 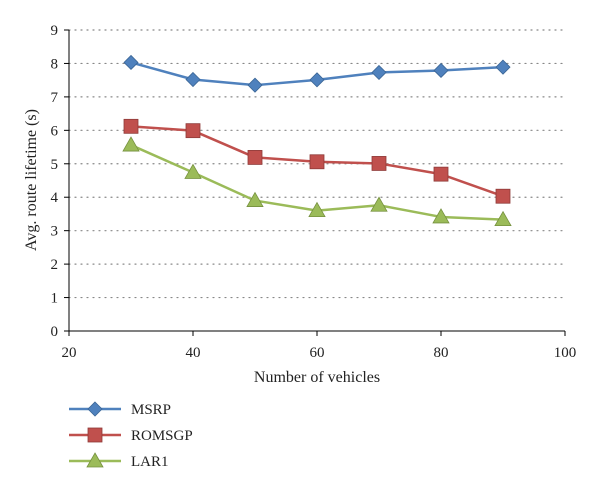 What do you see at coordinates (95, 409) in the screenshot?
I see `legend-marker-msrp` at bounding box center [95, 409].